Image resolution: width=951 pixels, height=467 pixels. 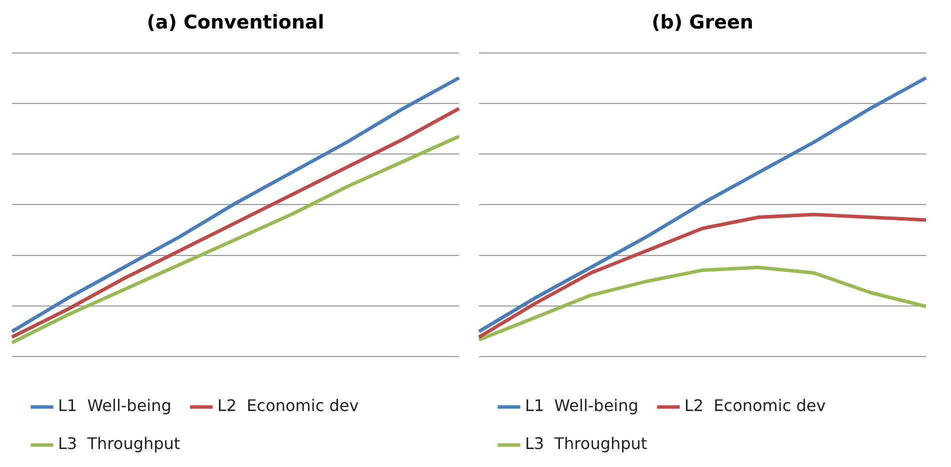 What do you see at coordinates (703, 22) in the screenshot?
I see `chart-title: (b) Green` at bounding box center [703, 22].